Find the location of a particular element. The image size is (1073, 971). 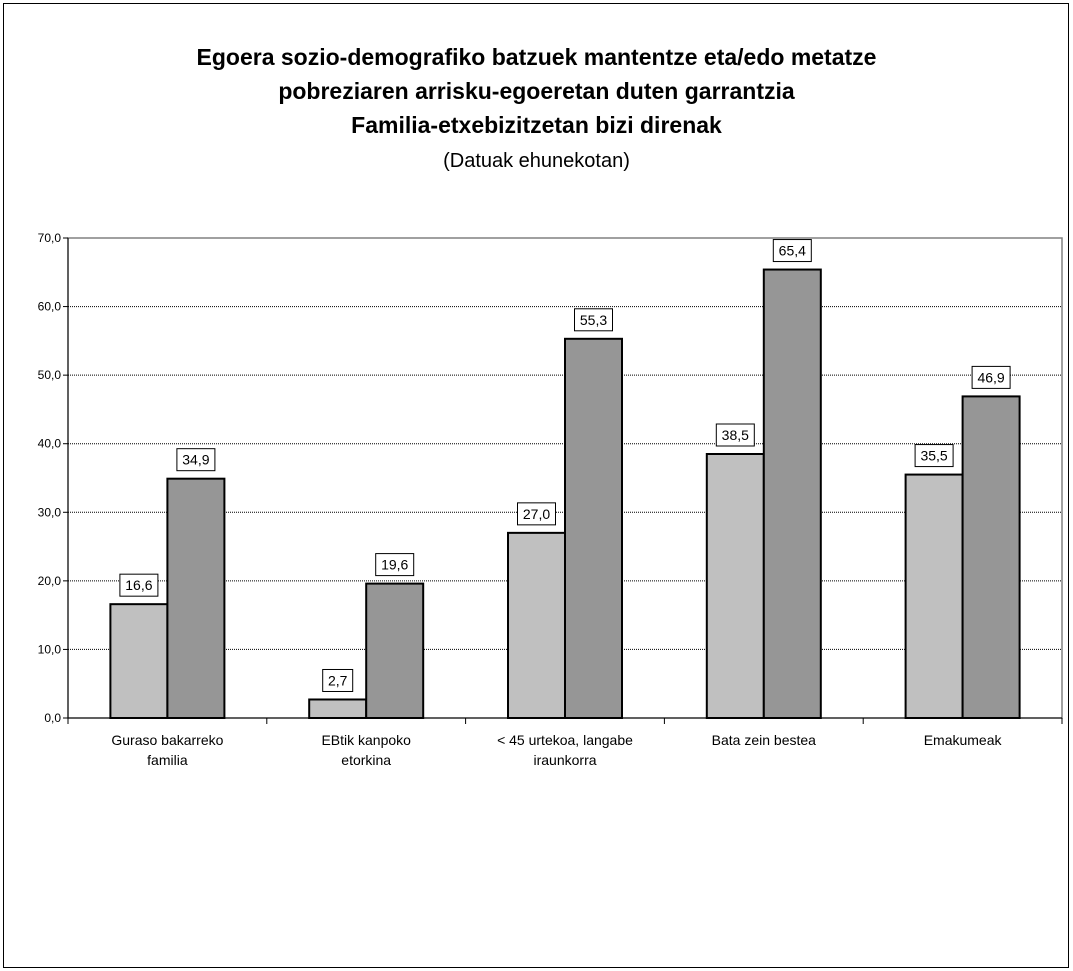

data-label: 2,7 is located at coordinates (338, 680).